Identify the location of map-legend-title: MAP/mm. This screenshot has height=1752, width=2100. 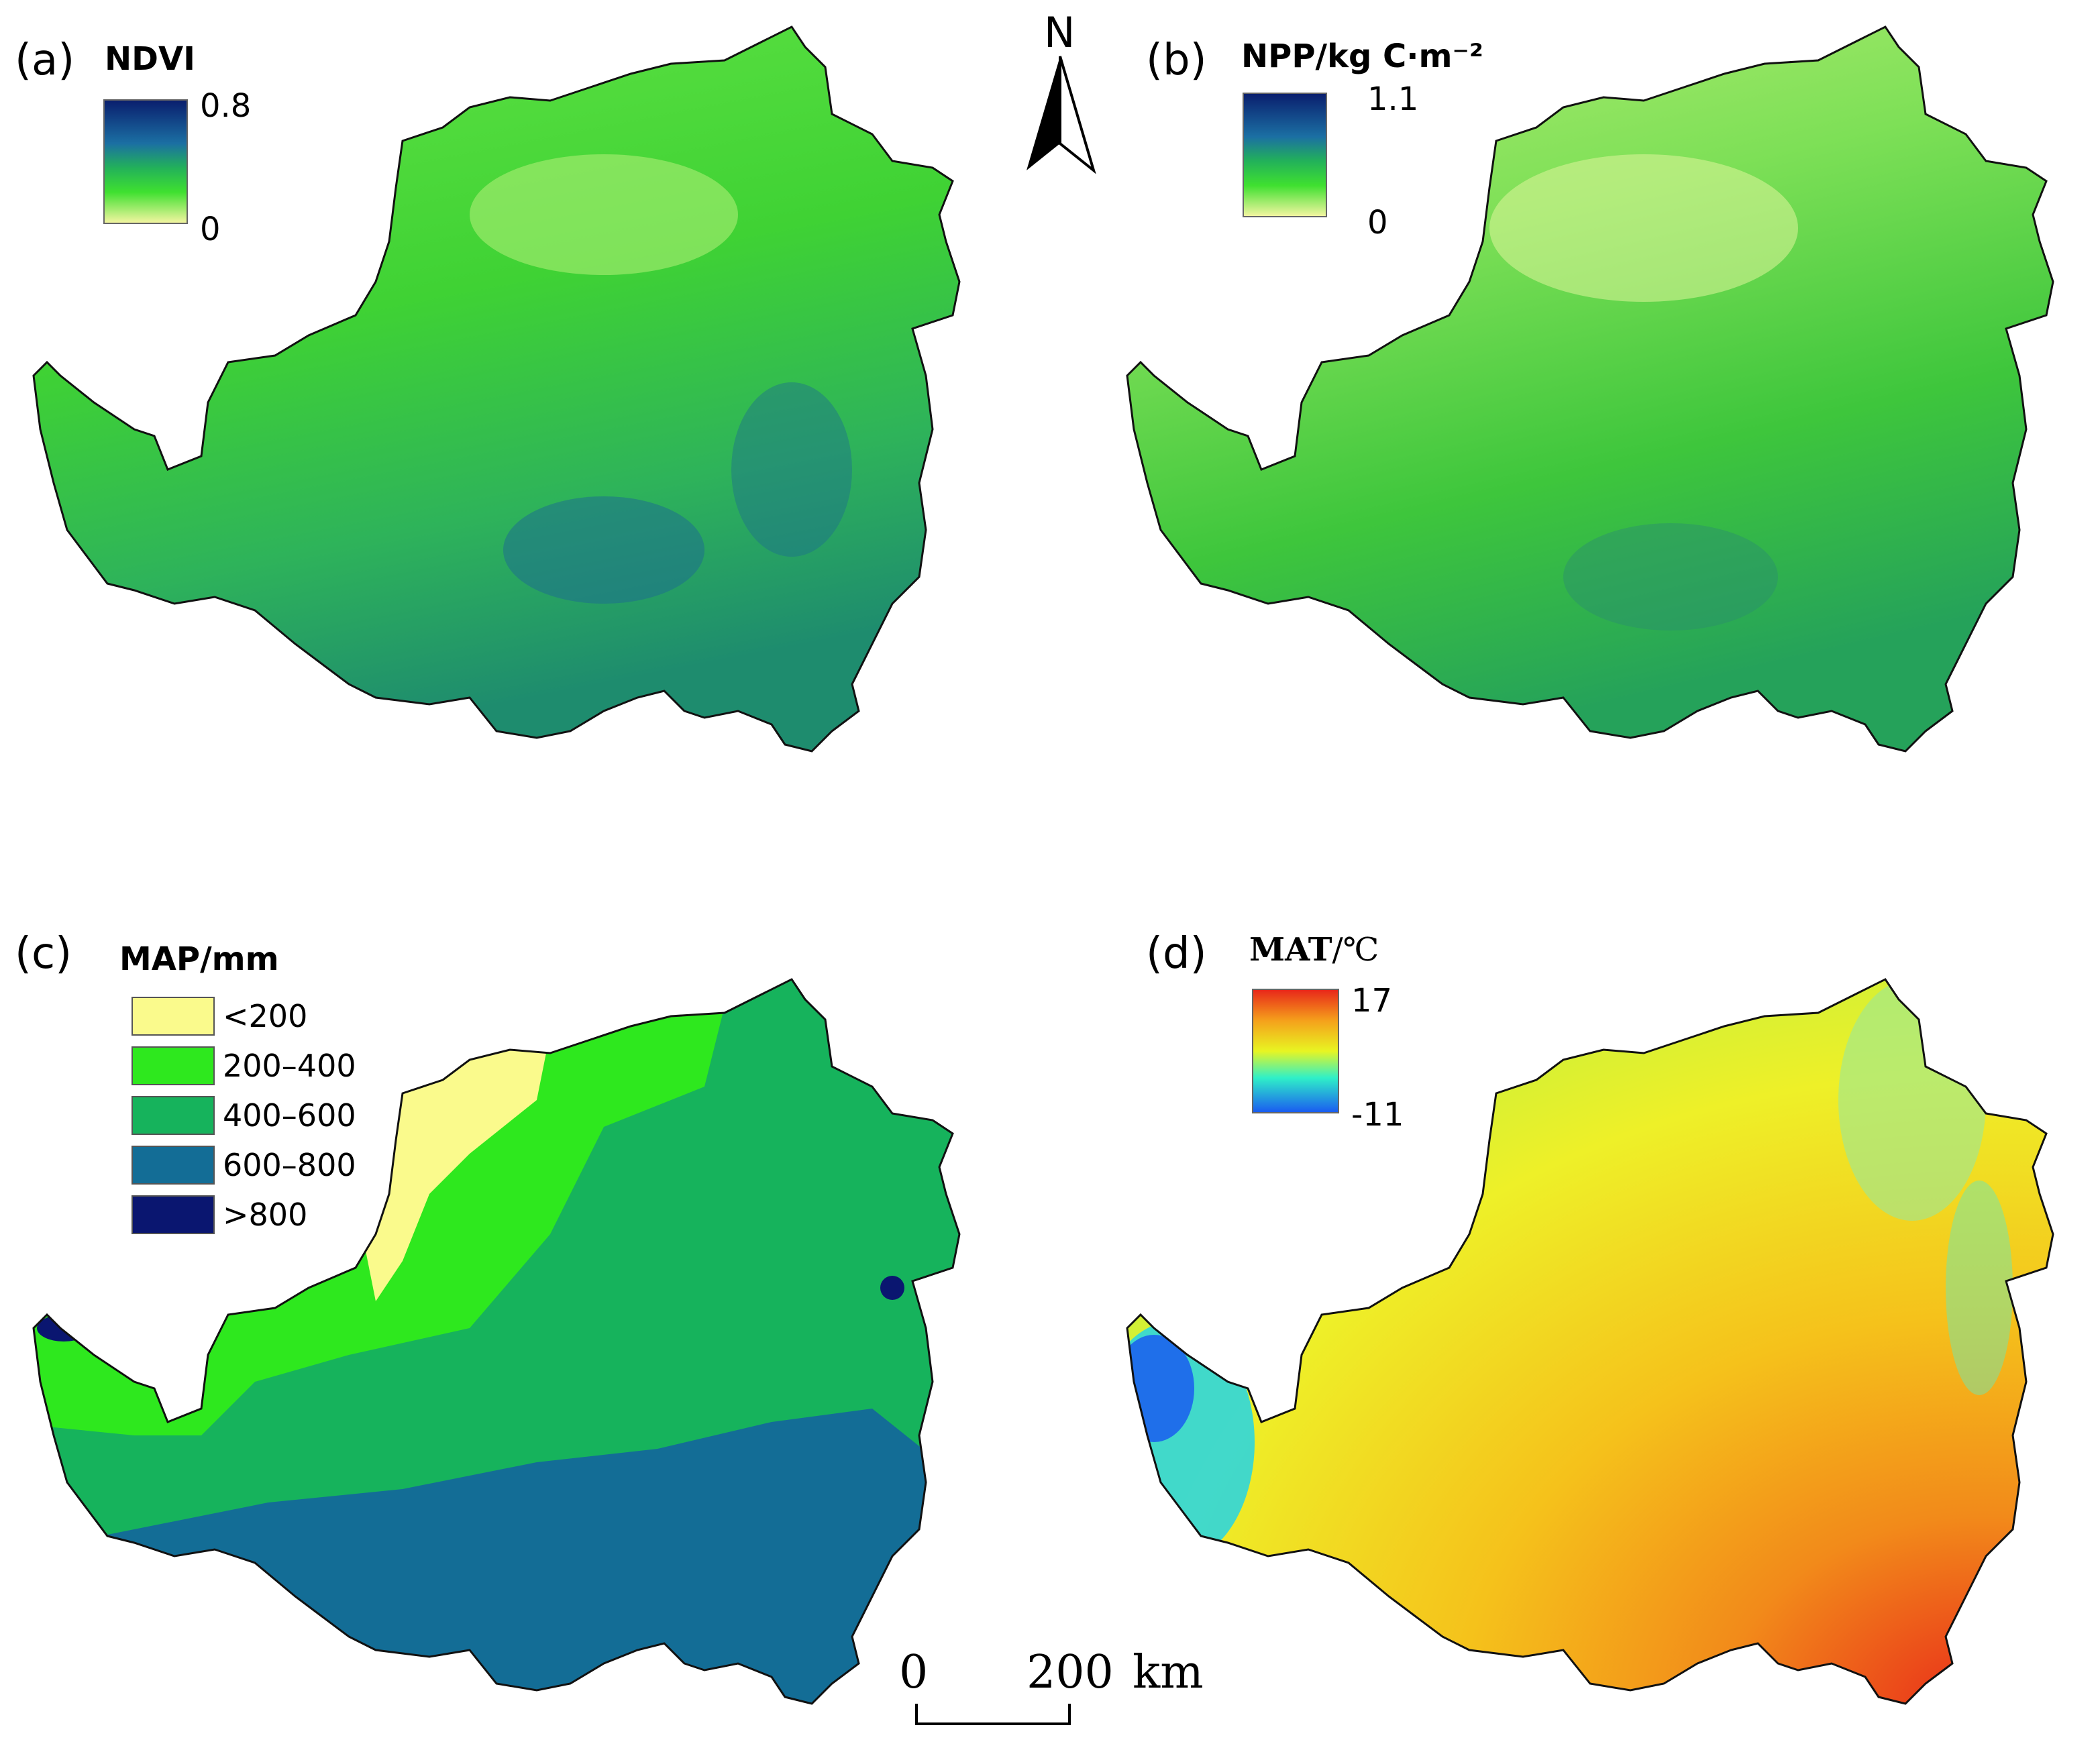
(199, 959).